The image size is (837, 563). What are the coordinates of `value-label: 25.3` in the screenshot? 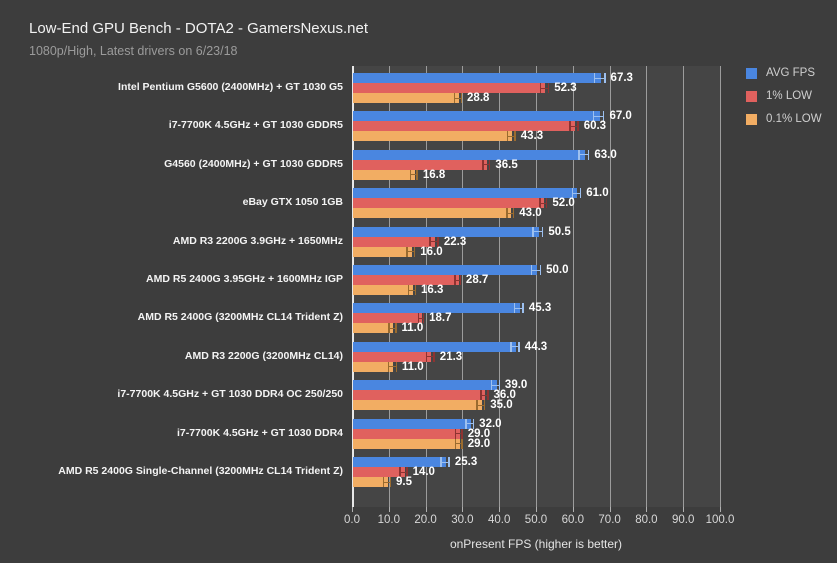 It's located at (466, 462).